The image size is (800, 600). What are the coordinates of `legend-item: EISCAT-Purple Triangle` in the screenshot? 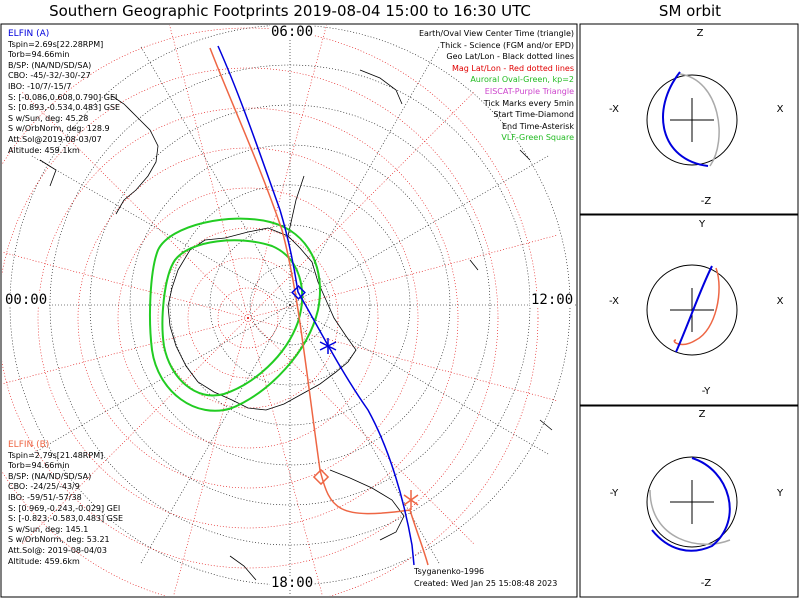 It's located at (529, 91).